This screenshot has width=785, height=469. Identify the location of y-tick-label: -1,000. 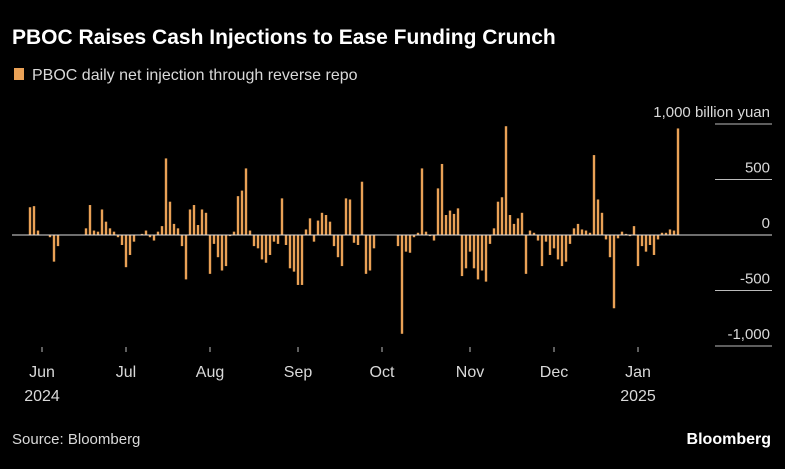
(748, 334).